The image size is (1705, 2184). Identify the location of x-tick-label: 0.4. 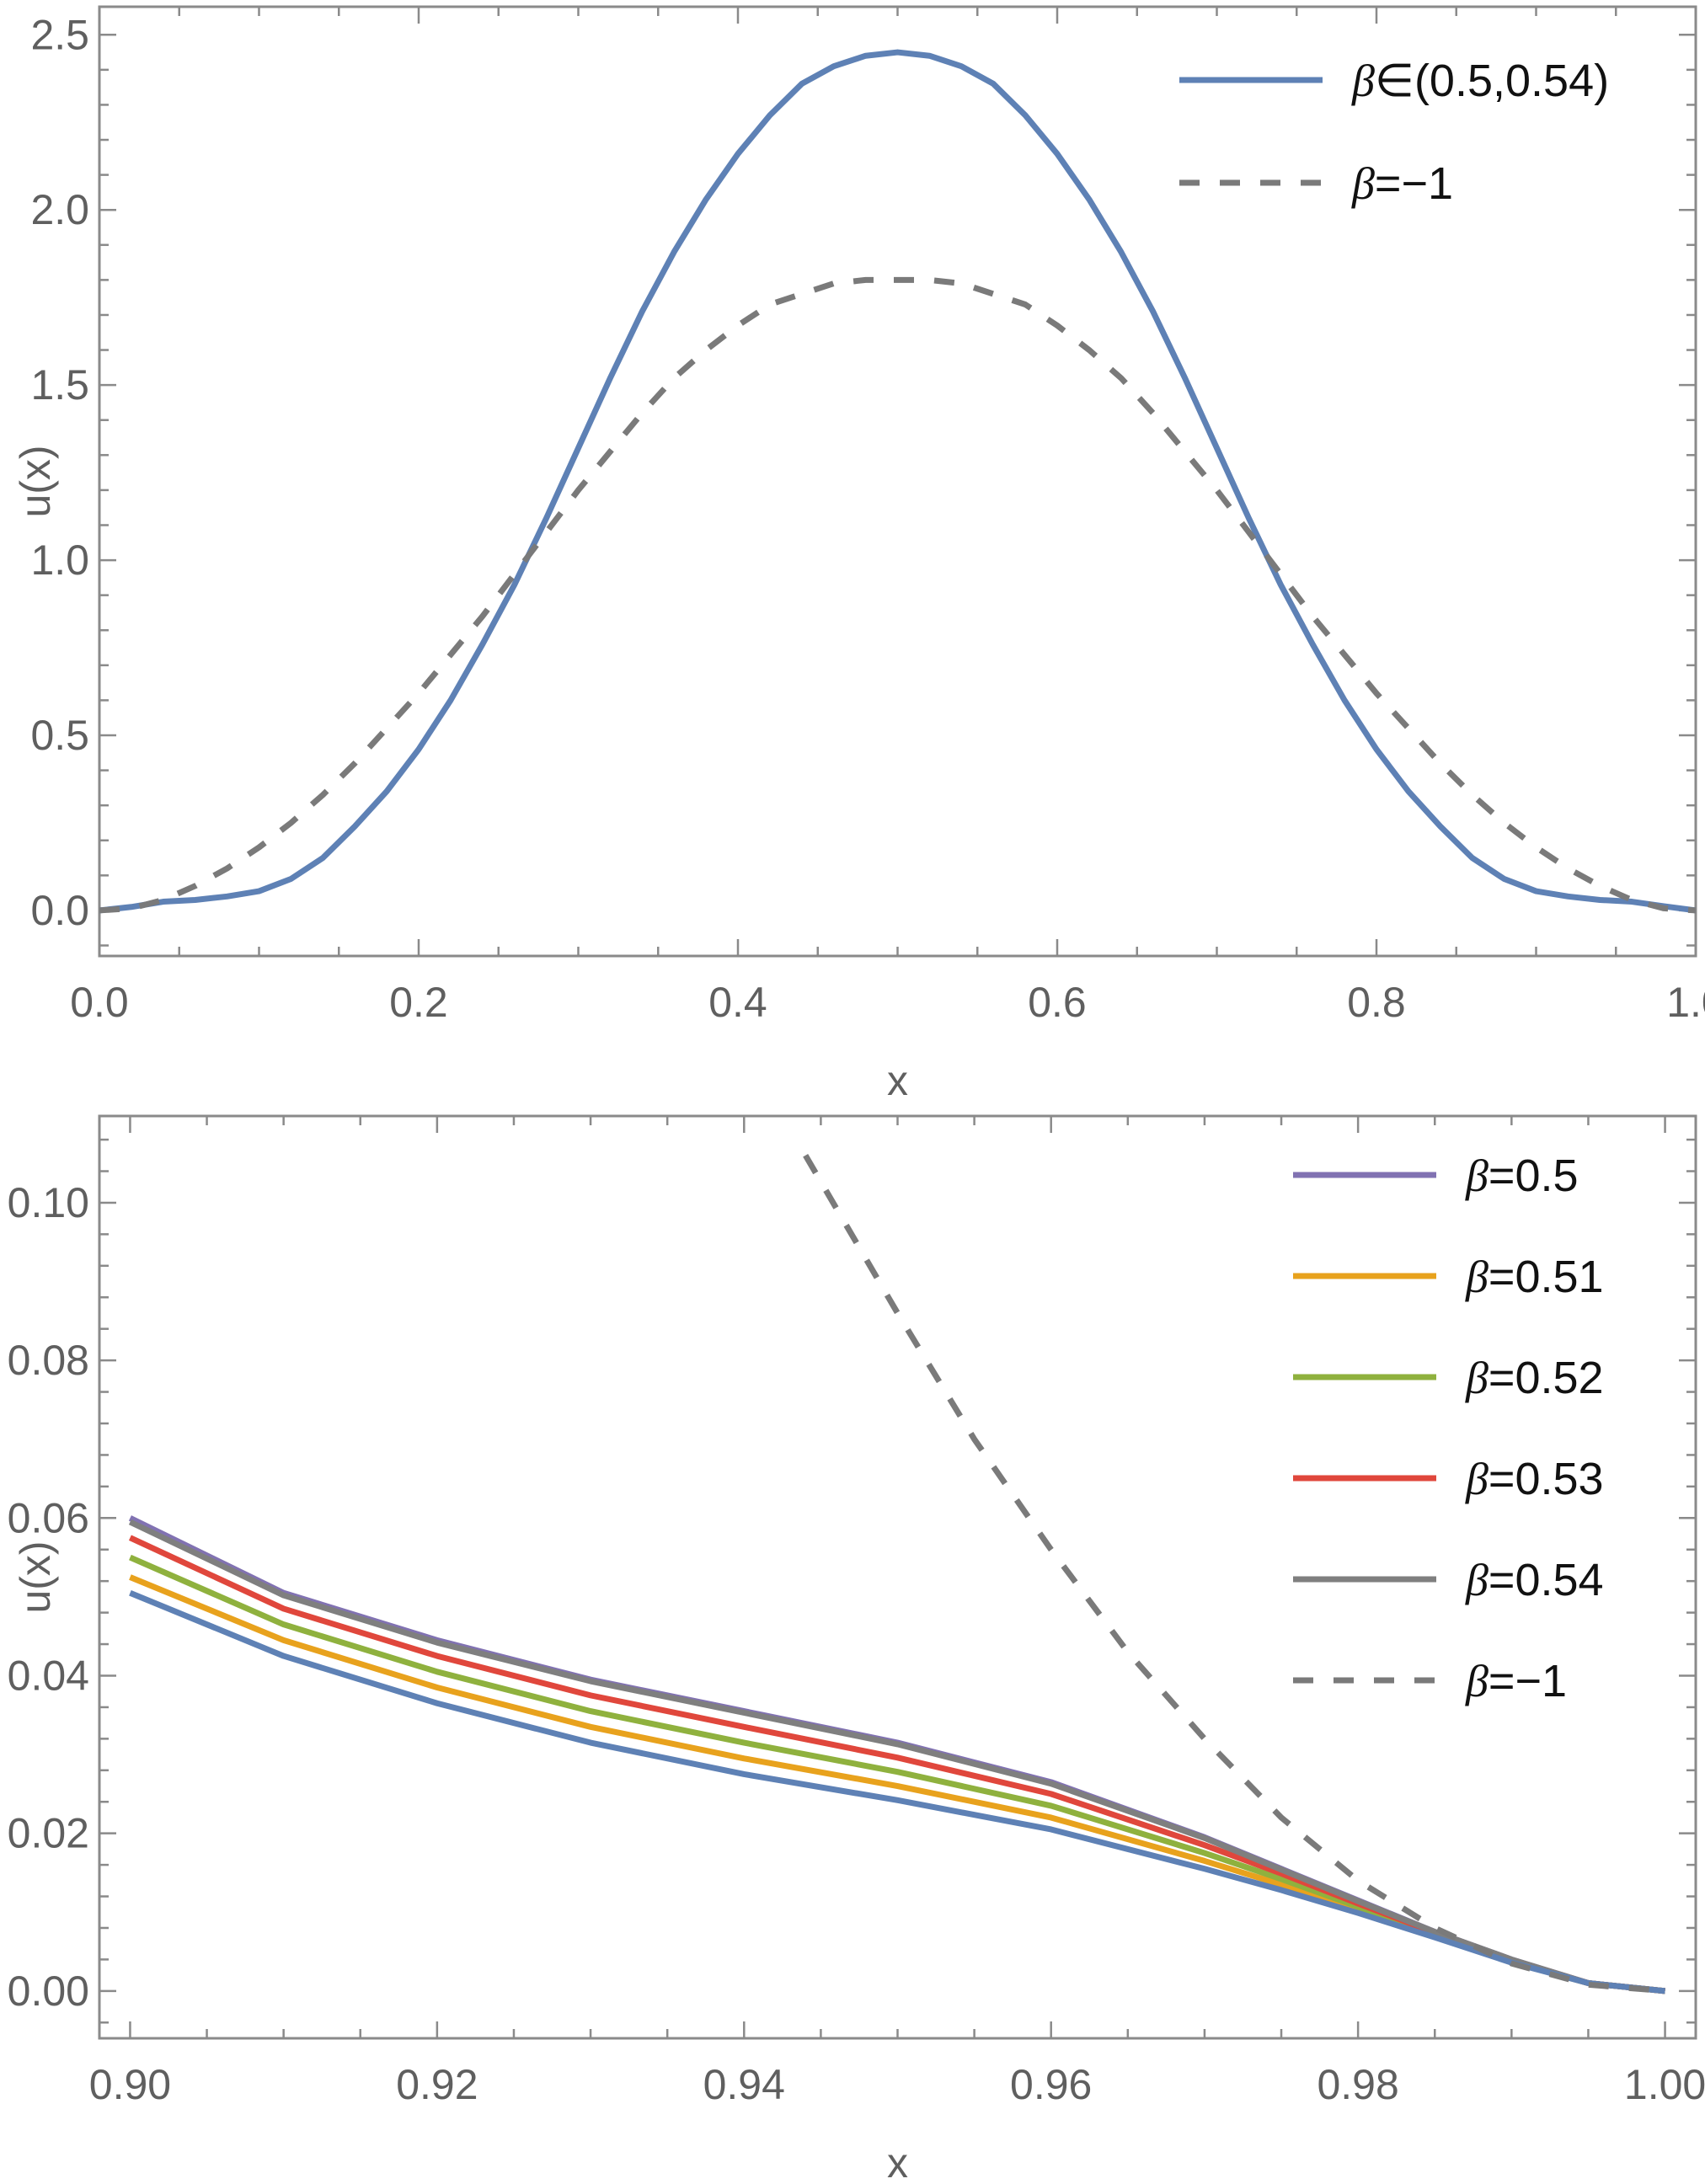
(737, 1002).